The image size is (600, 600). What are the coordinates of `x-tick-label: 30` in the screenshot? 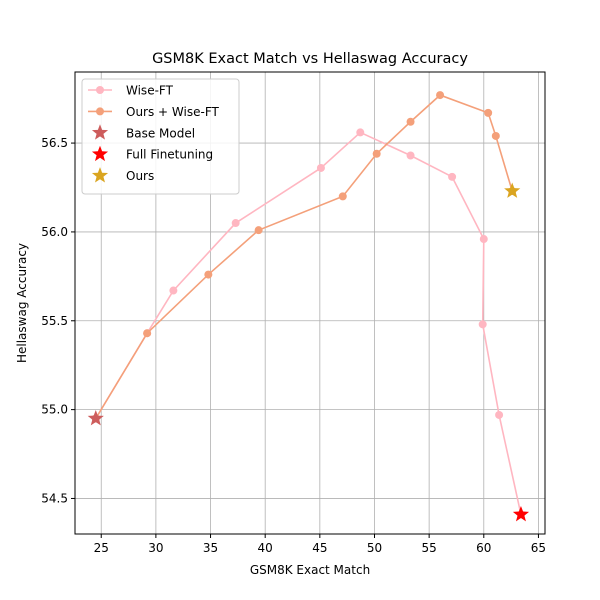 It's located at (155, 548).